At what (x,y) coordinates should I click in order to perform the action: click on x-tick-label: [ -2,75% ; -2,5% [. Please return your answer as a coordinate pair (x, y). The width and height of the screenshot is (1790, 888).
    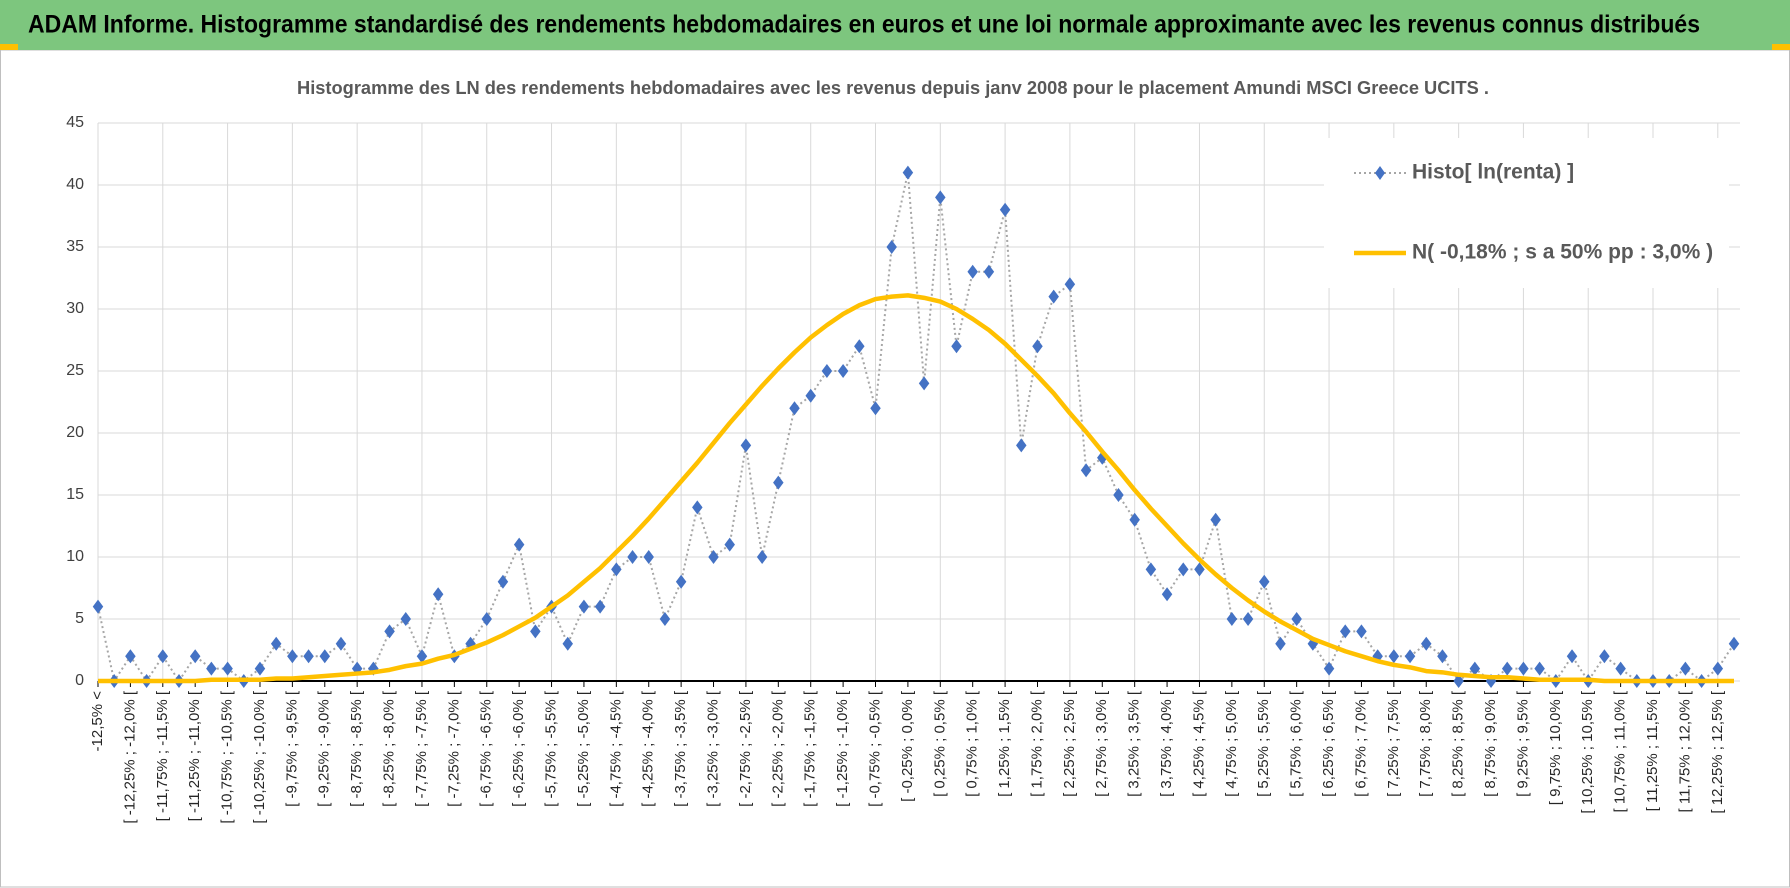
    Looking at the image, I should click on (745, 748).